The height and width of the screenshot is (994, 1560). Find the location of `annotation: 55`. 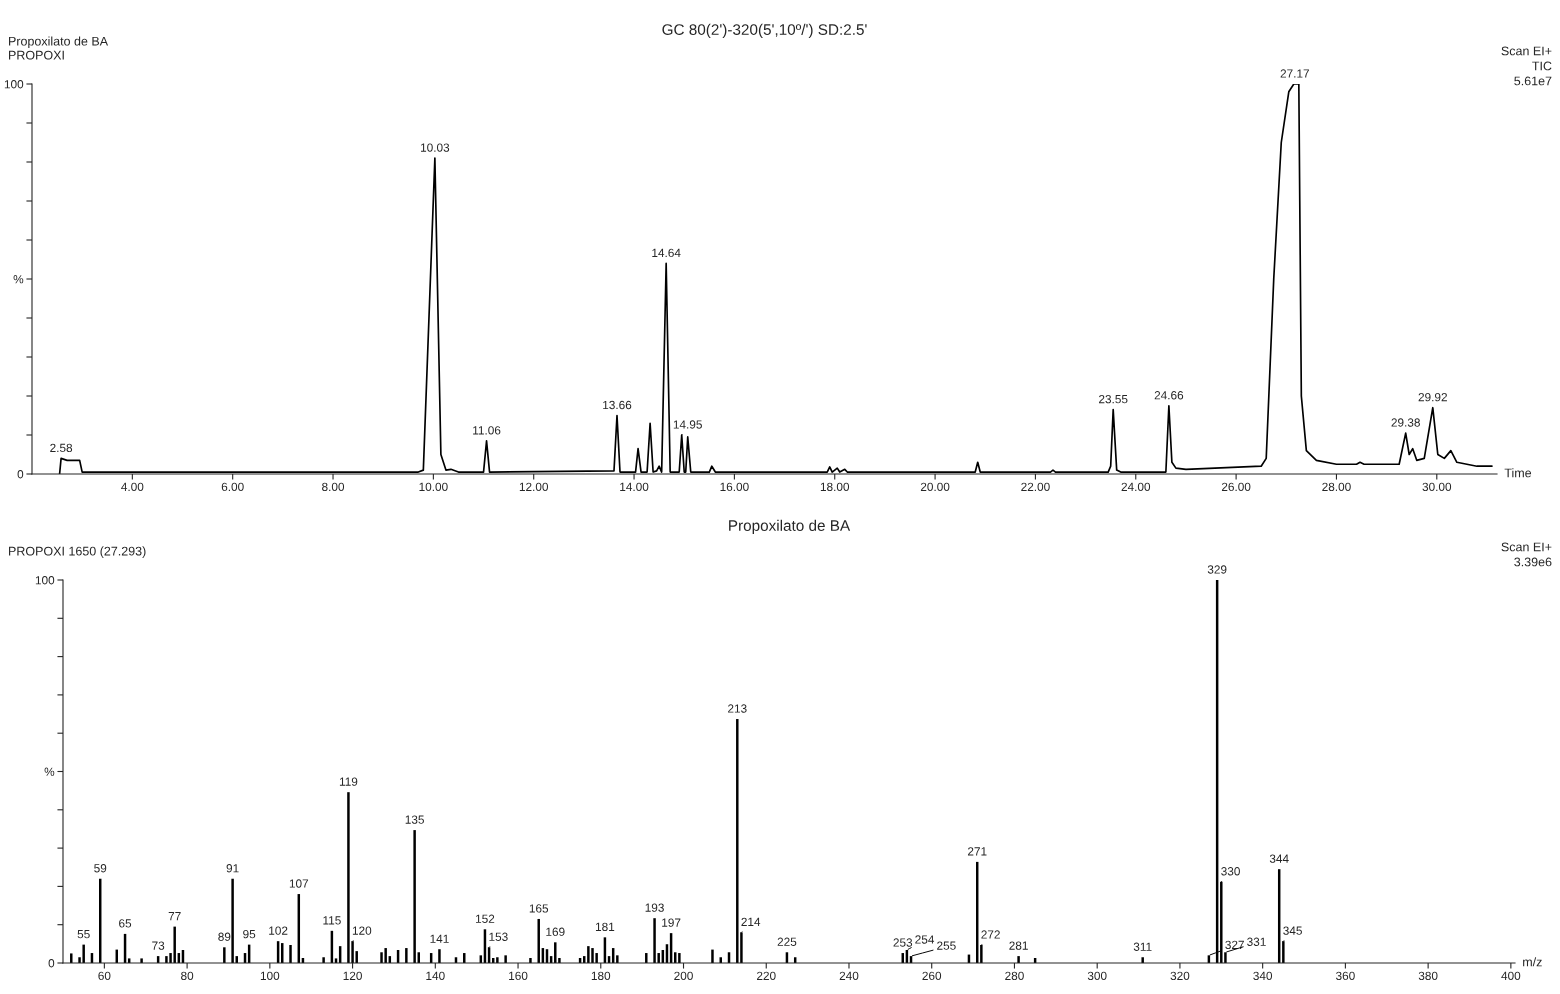

annotation: 55 is located at coordinates (83, 934).